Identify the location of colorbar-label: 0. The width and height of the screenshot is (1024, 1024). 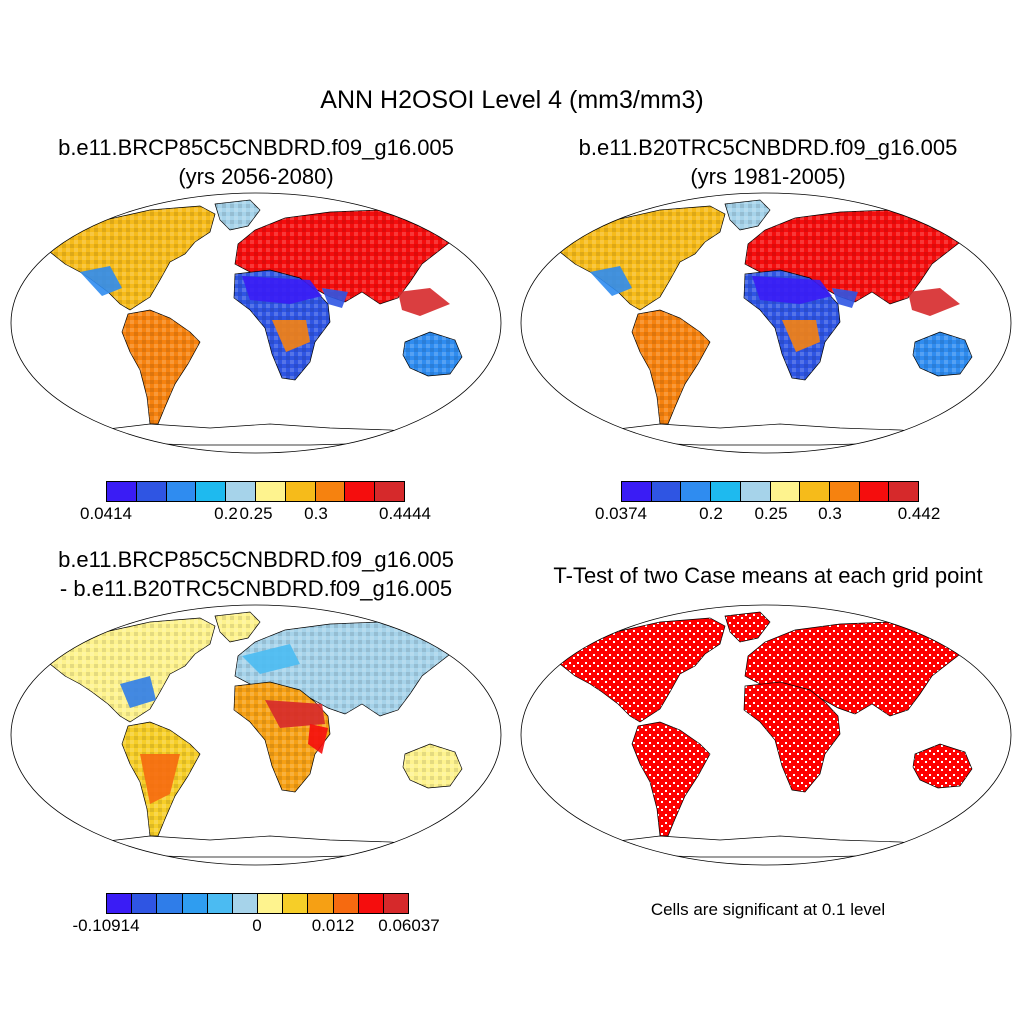
(257, 925).